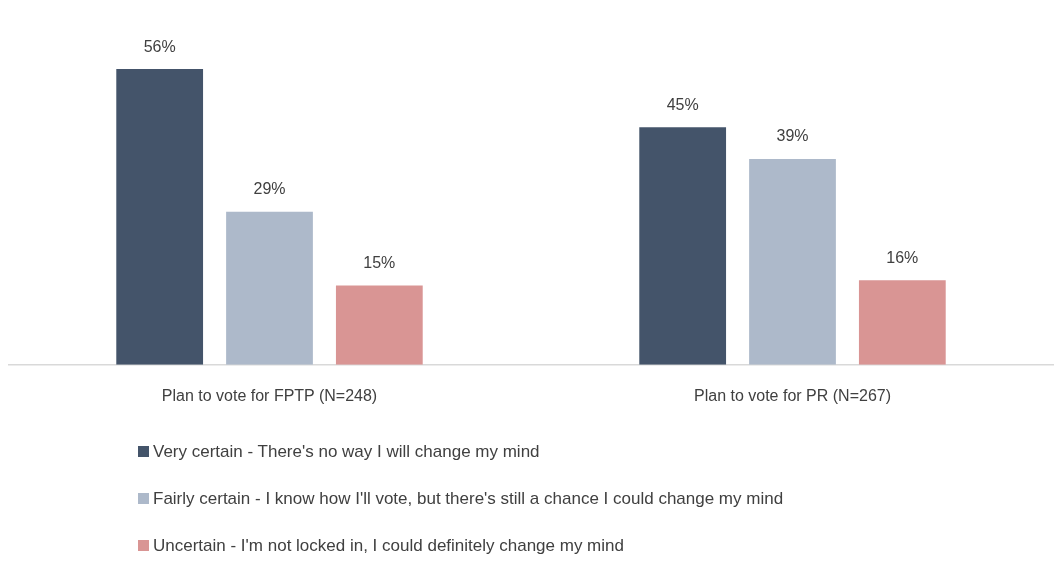 The image size is (1062, 566). I want to click on legend-label: Very certain - There's no way I will change my mind, so click(346, 451).